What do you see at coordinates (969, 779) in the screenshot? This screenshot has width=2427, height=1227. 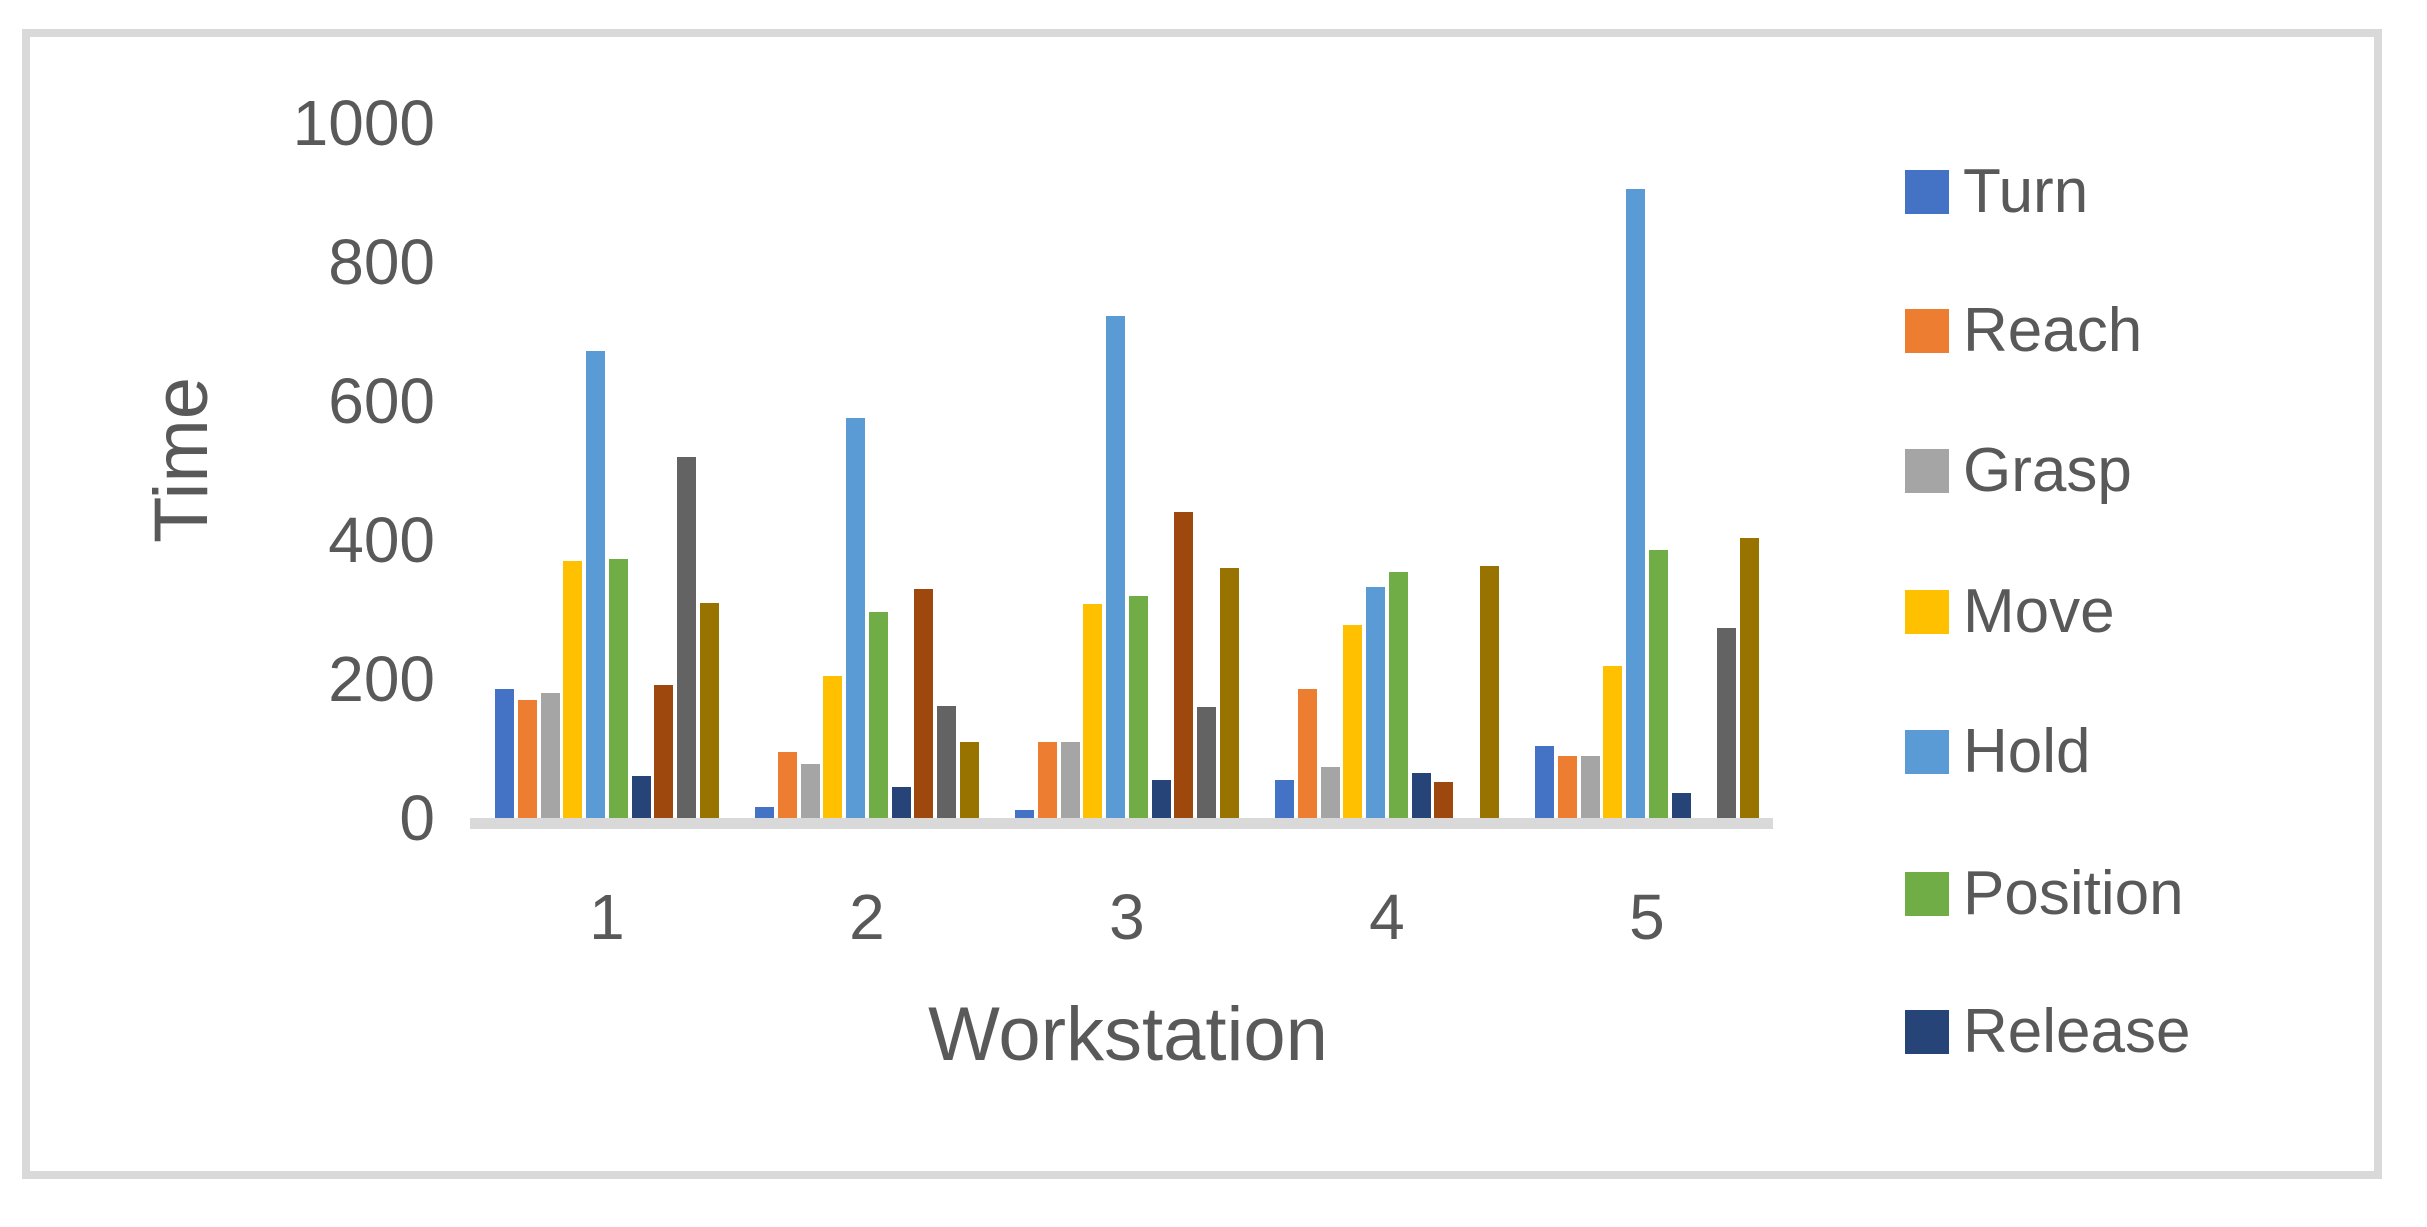 I see `bar-series10-ws2` at bounding box center [969, 779].